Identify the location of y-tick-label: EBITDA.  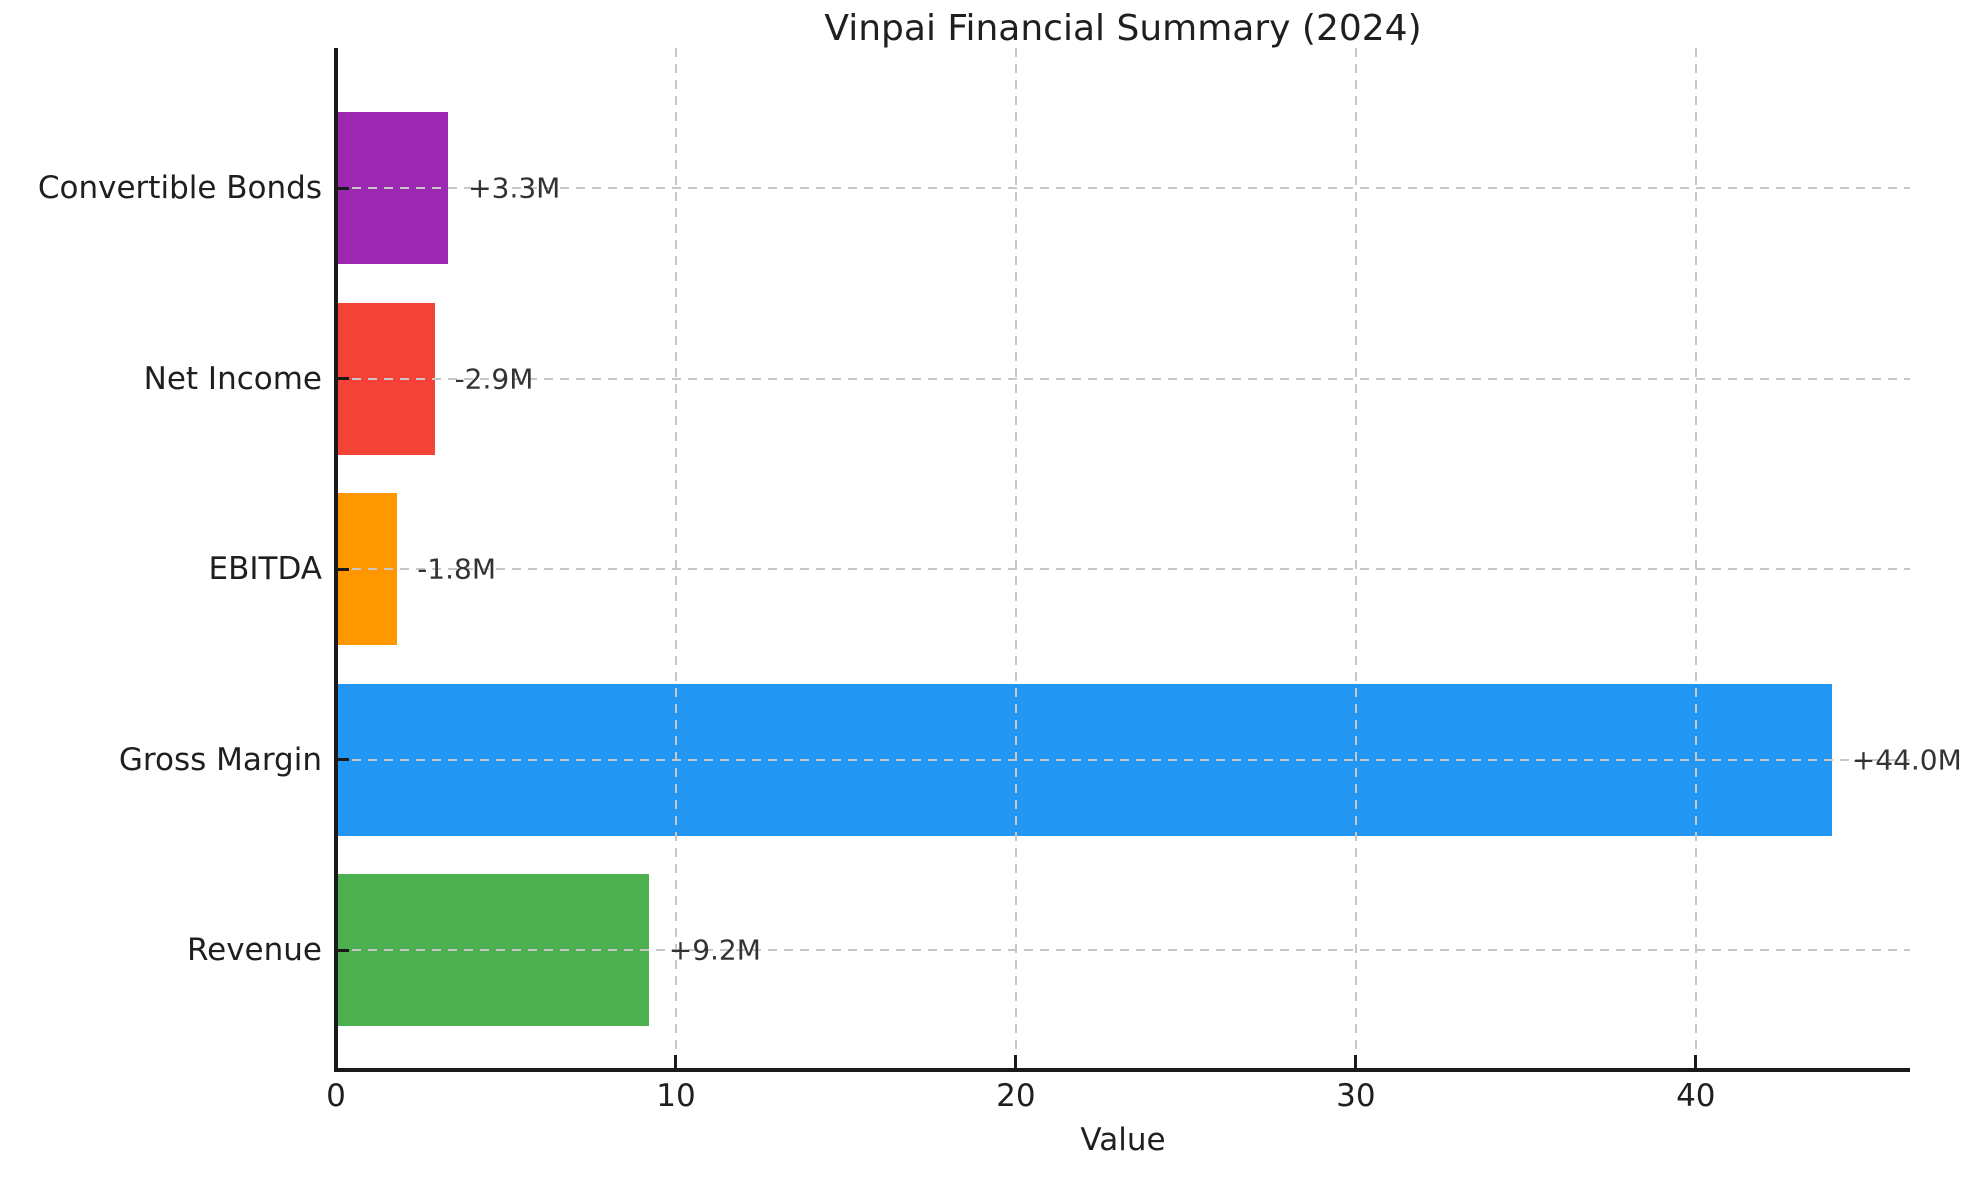
(265, 569).